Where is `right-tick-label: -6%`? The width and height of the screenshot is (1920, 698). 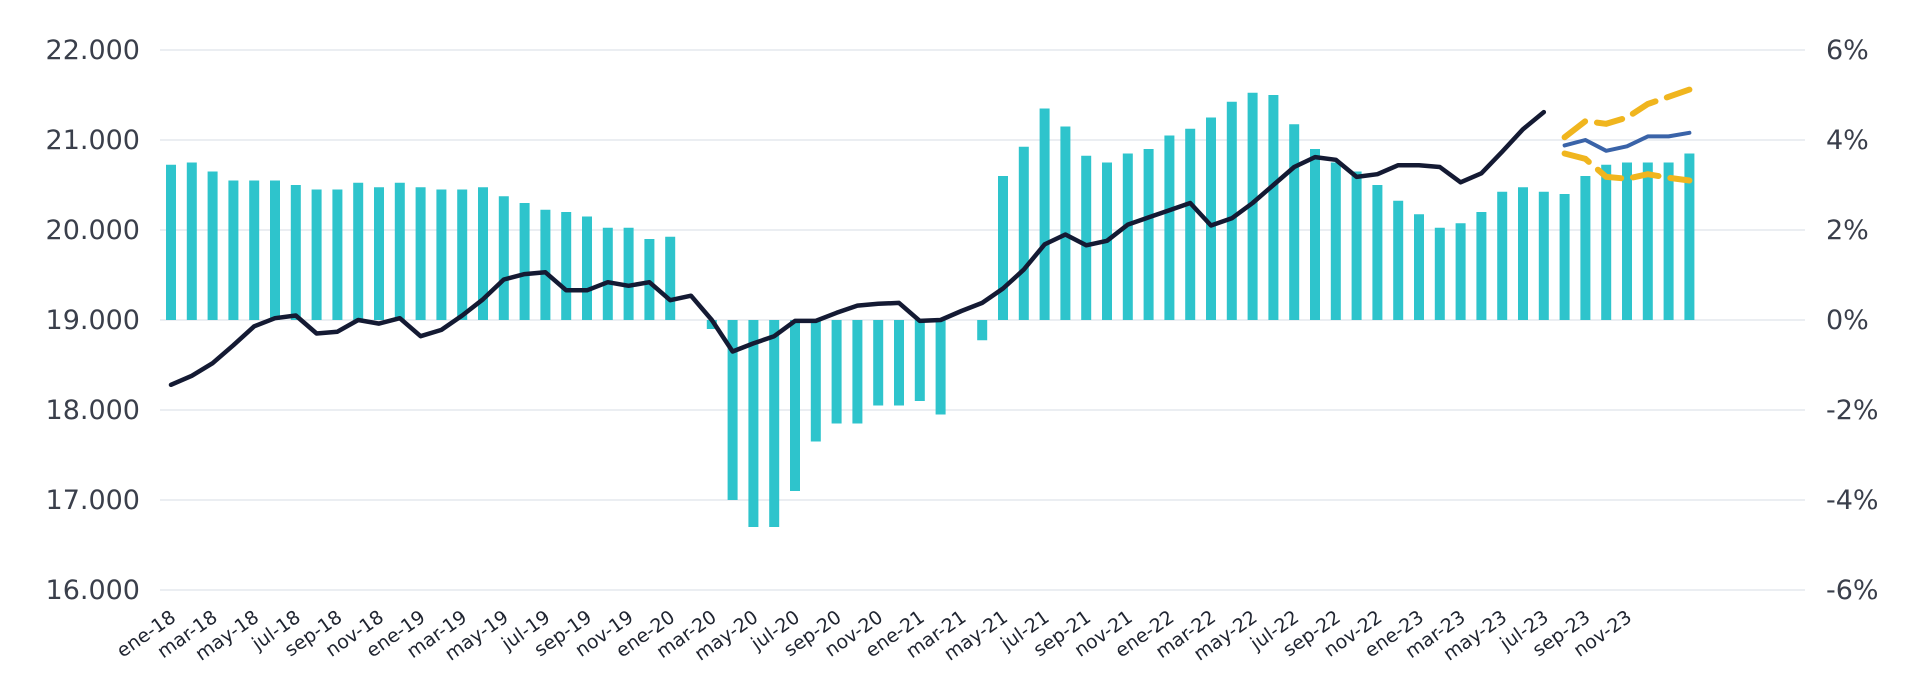
right-tick-label: -6% is located at coordinates (1852, 590).